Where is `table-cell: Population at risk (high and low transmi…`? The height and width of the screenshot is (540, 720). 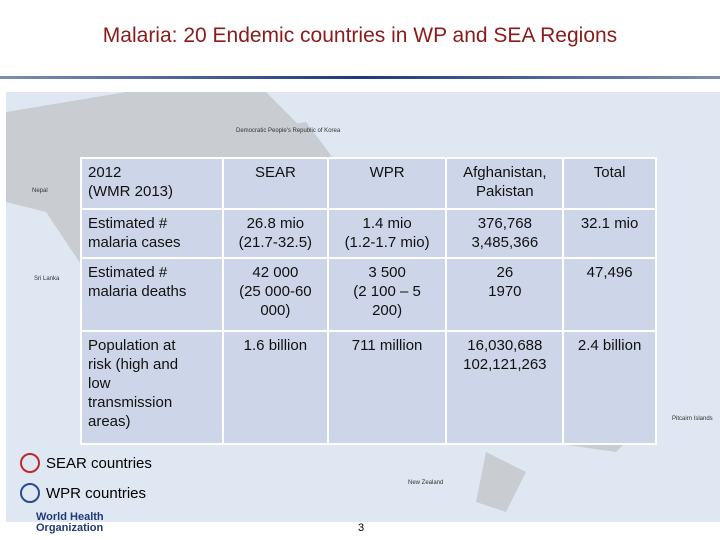 table-cell: Population at risk (high and low transmi… is located at coordinates (152, 387).